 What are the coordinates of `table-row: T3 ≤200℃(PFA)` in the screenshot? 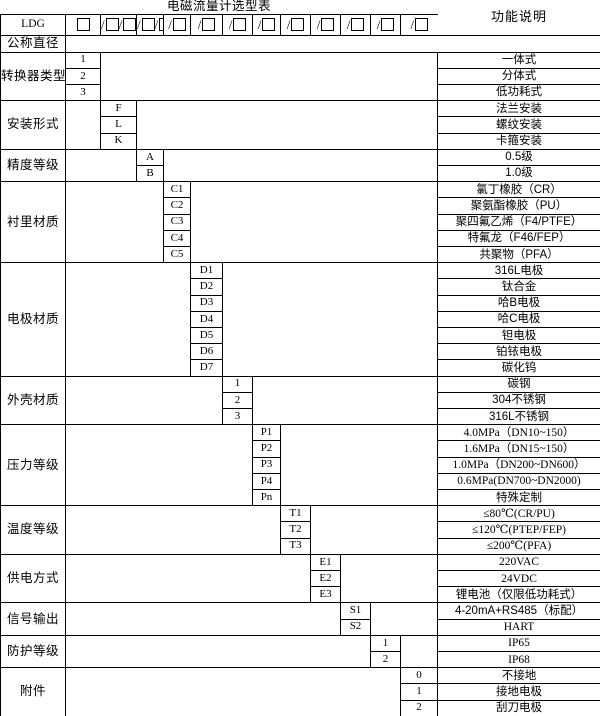 It's located at (300, 546).